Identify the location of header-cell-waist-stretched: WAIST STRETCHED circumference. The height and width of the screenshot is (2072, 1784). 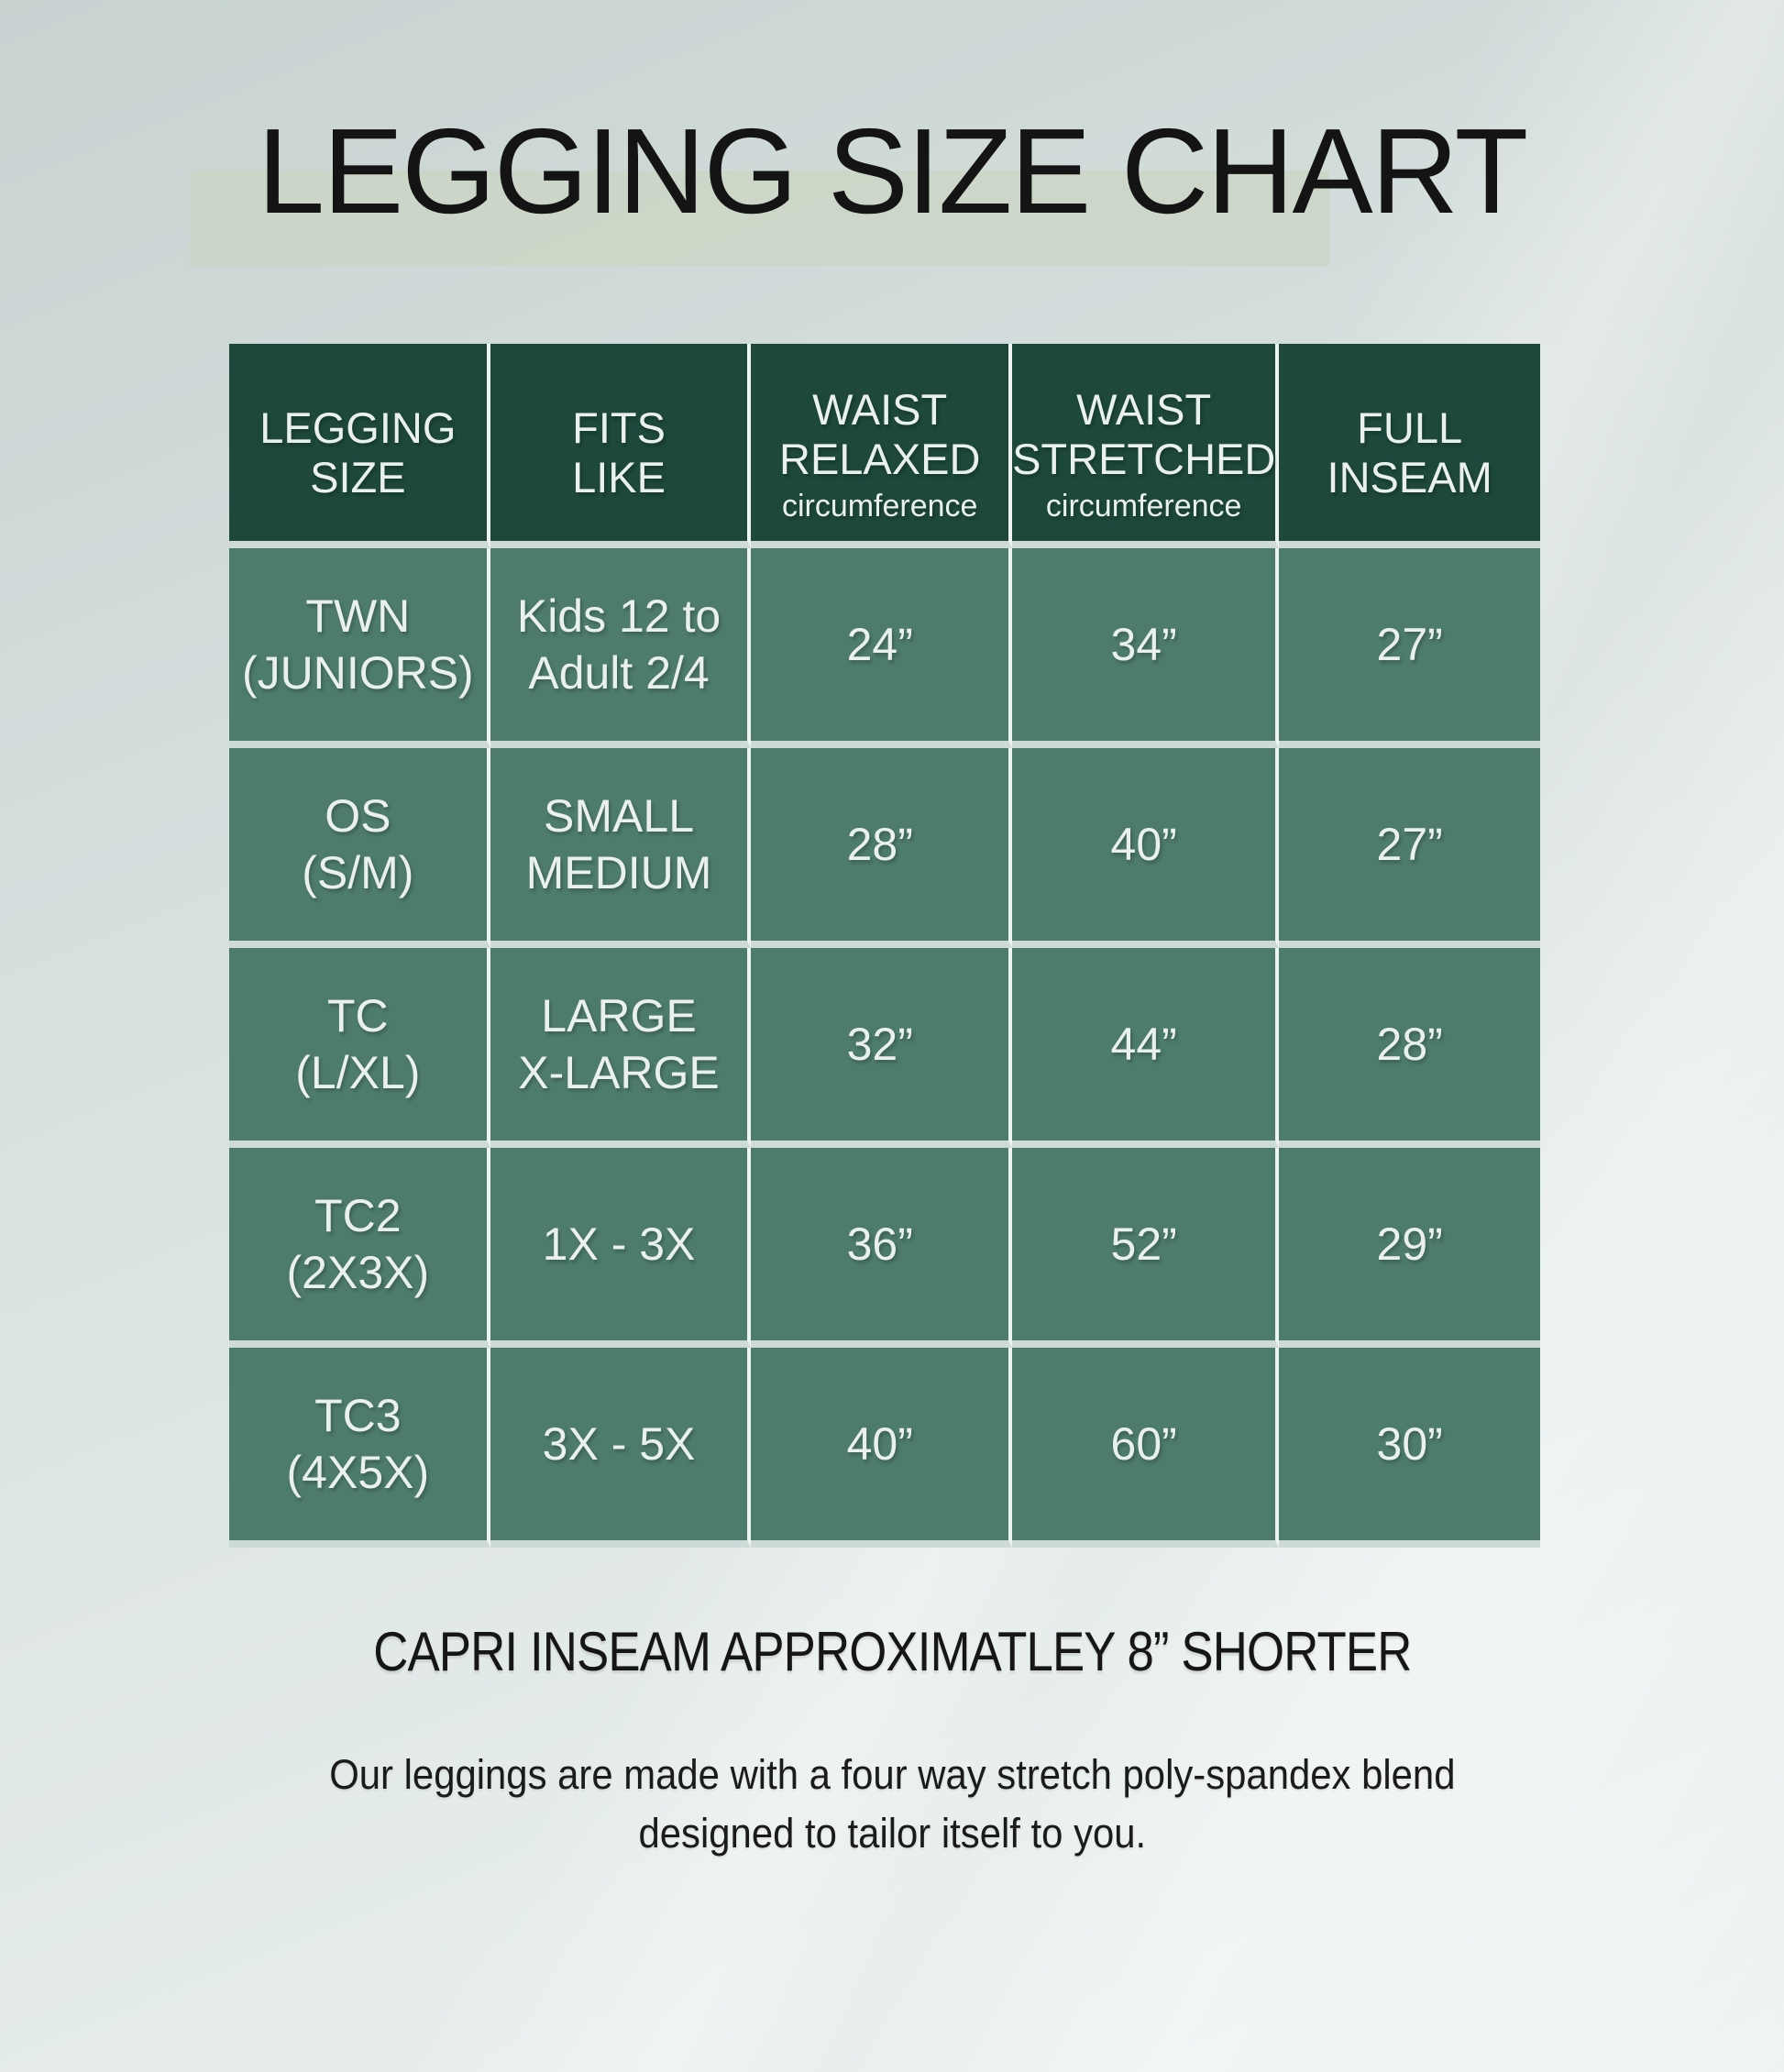
(1146, 446).